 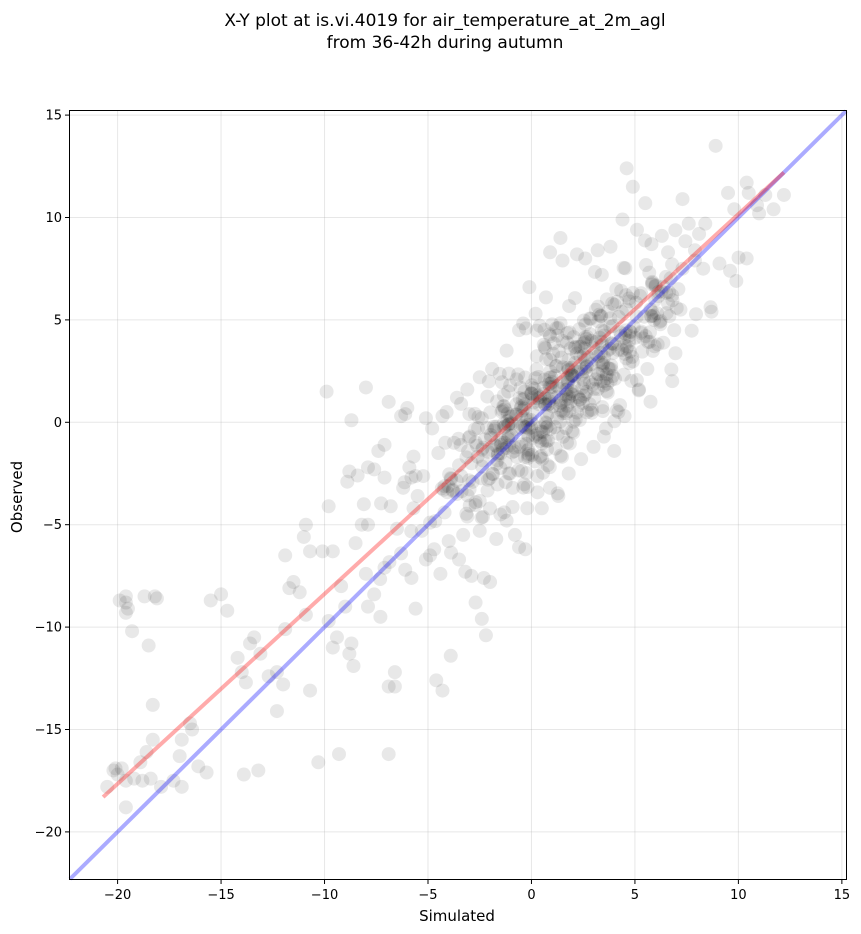 I want to click on x-tick-label: −10, so click(x=324, y=895).